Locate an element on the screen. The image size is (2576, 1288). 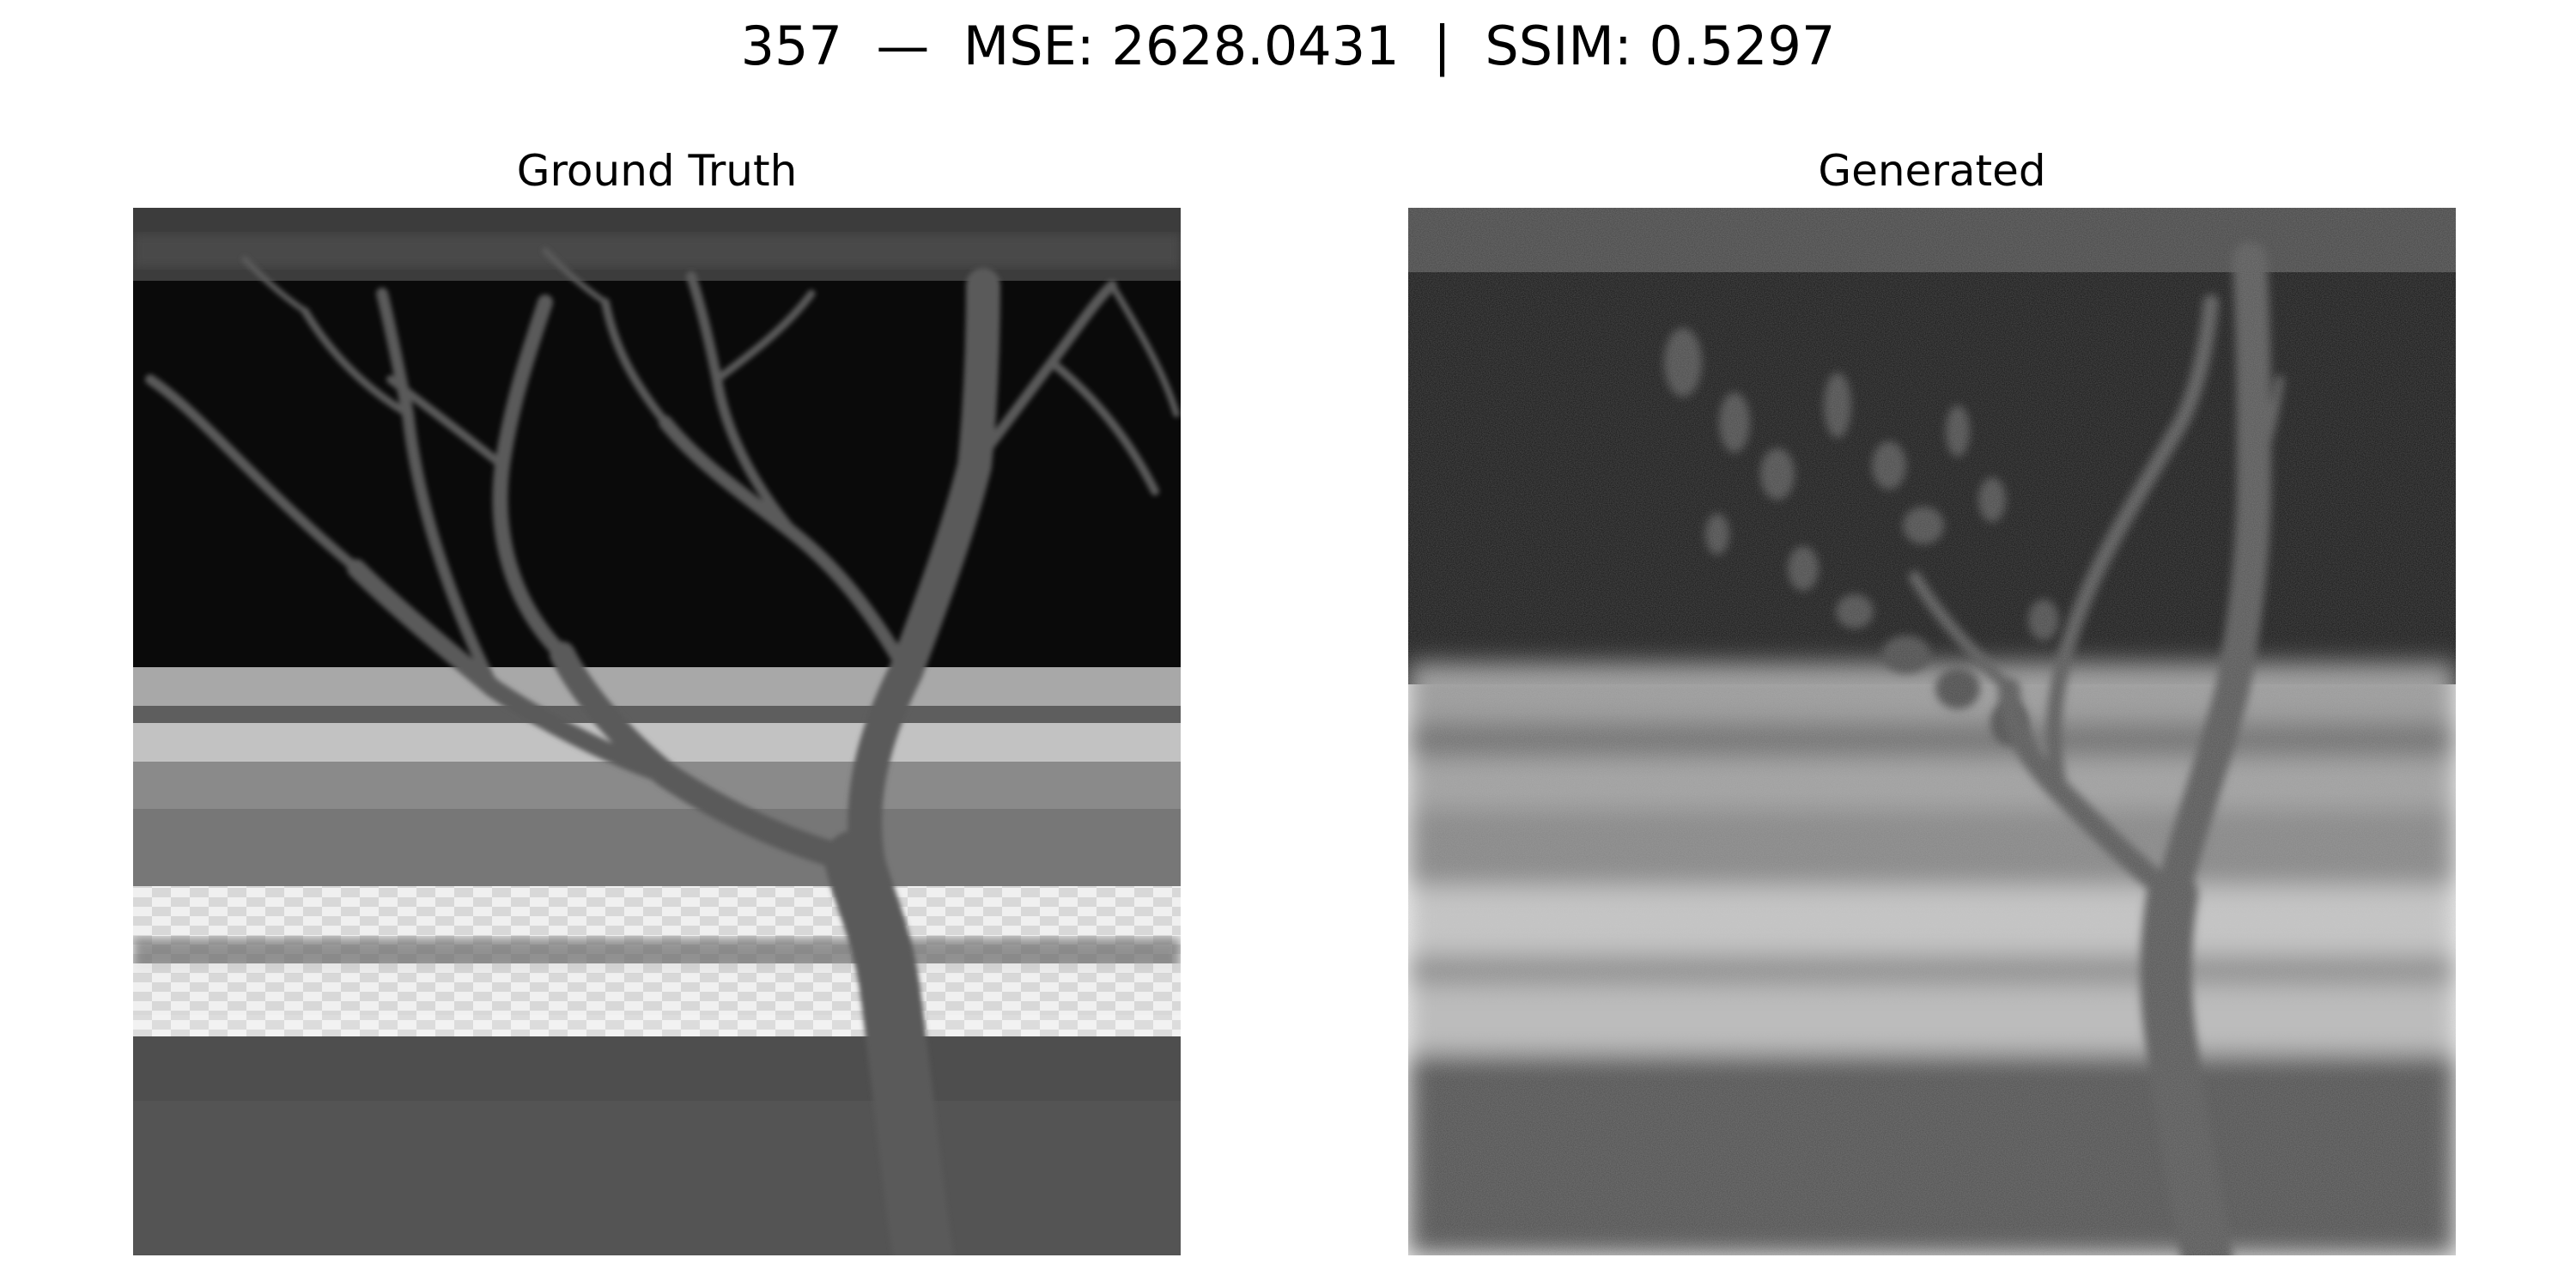
ground-truth-title: Ground Truth is located at coordinates (657, 171).